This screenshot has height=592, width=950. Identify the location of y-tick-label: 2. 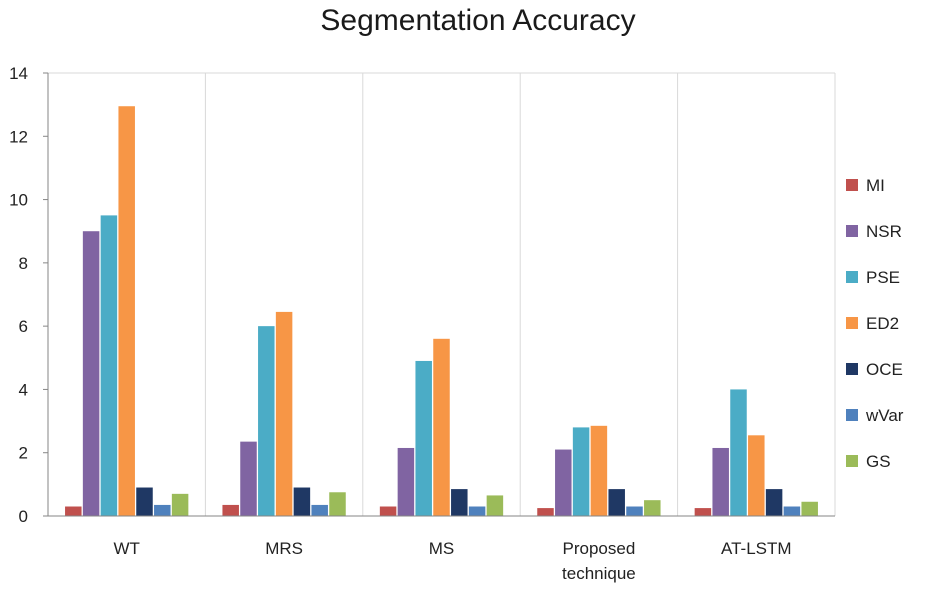
(23, 453).